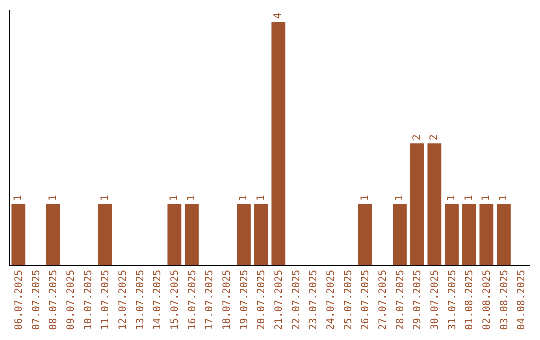 This screenshot has height=340, width=540. What do you see at coordinates (88, 300) in the screenshot?
I see `x-tick-label: 10.07.2025` at bounding box center [88, 300].